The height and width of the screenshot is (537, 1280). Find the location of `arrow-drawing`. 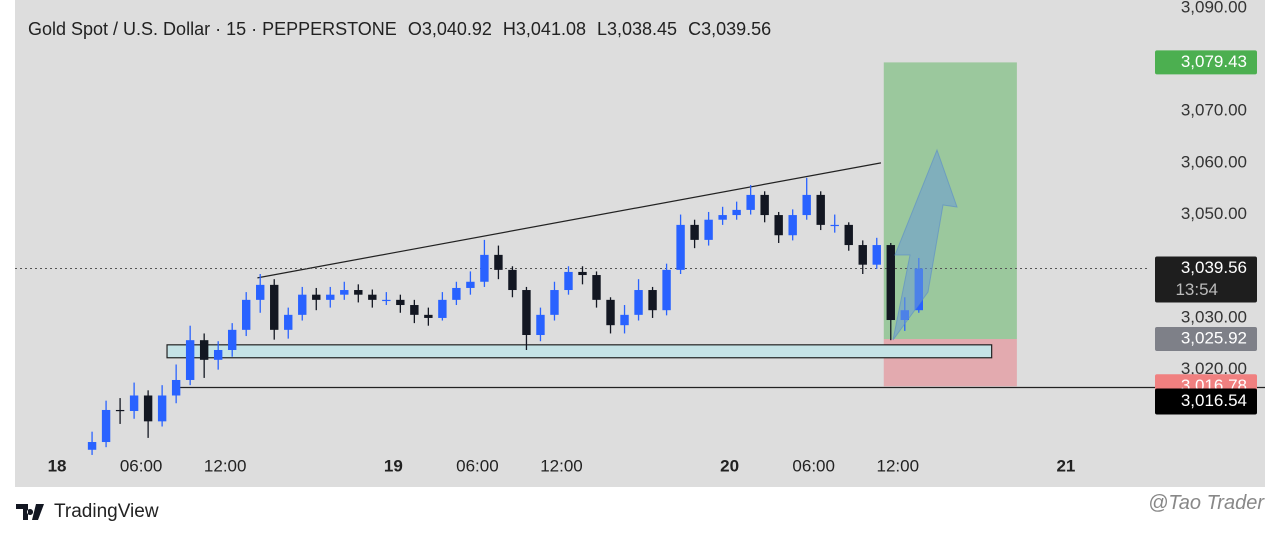

arrow-drawing is located at coordinates (925, 244).